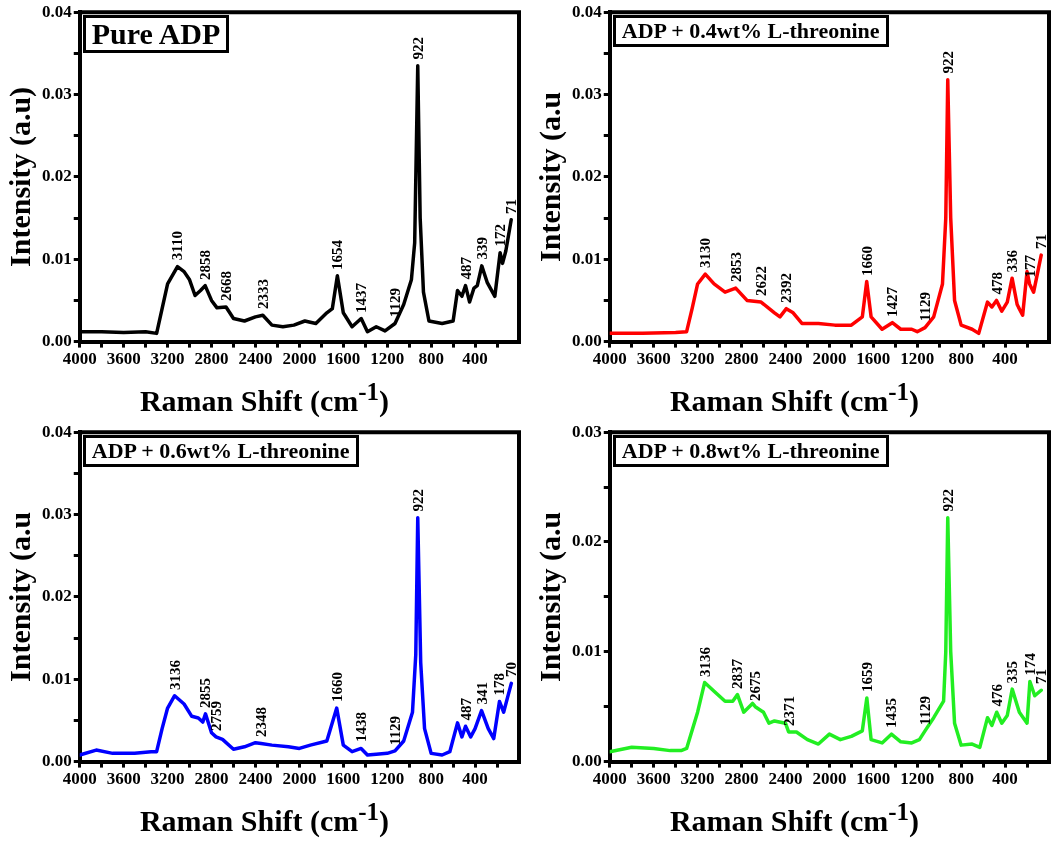 The height and width of the screenshot is (841, 1059). What do you see at coordinates (750, 451) in the screenshot?
I see `chart-title: ADP + 0.8wt% L-threonine` at bounding box center [750, 451].